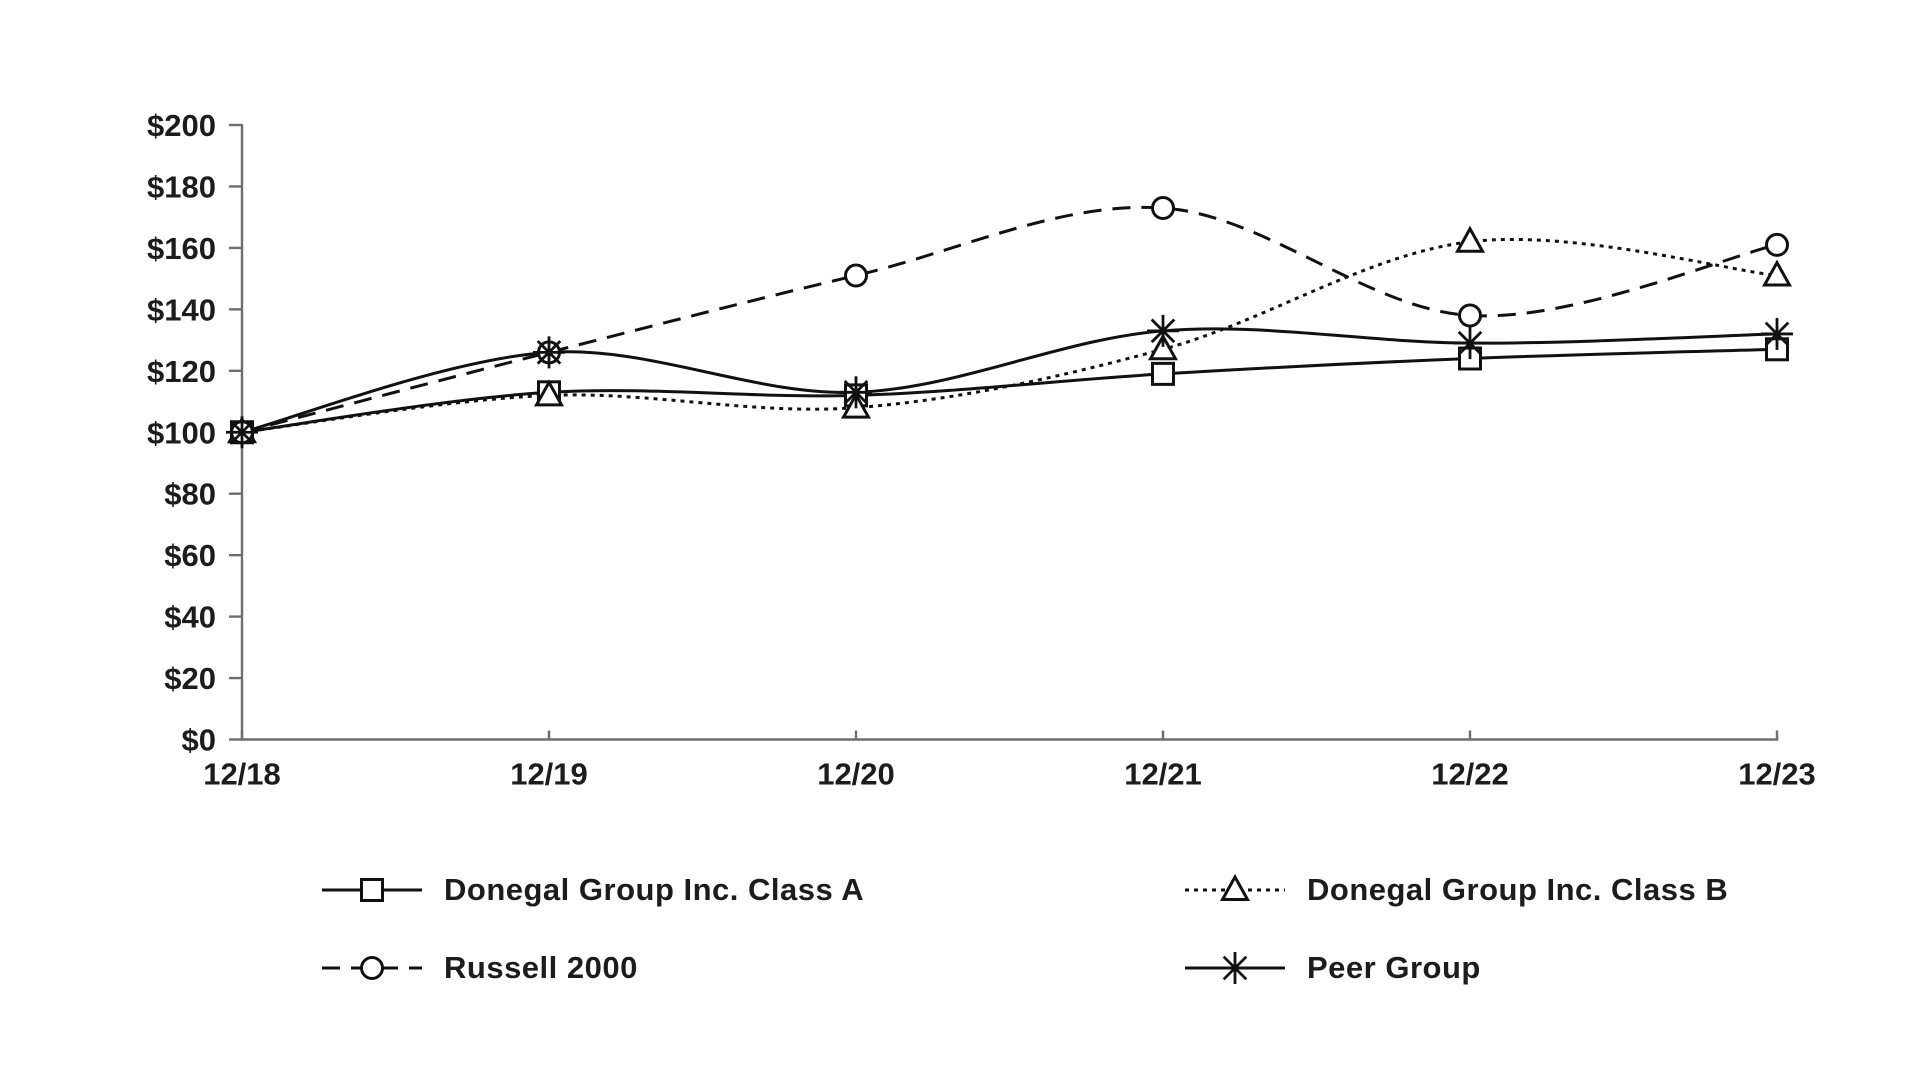 The width and height of the screenshot is (1918, 1083). What do you see at coordinates (856, 774) in the screenshot?
I see `svg-text: 12/20` at bounding box center [856, 774].